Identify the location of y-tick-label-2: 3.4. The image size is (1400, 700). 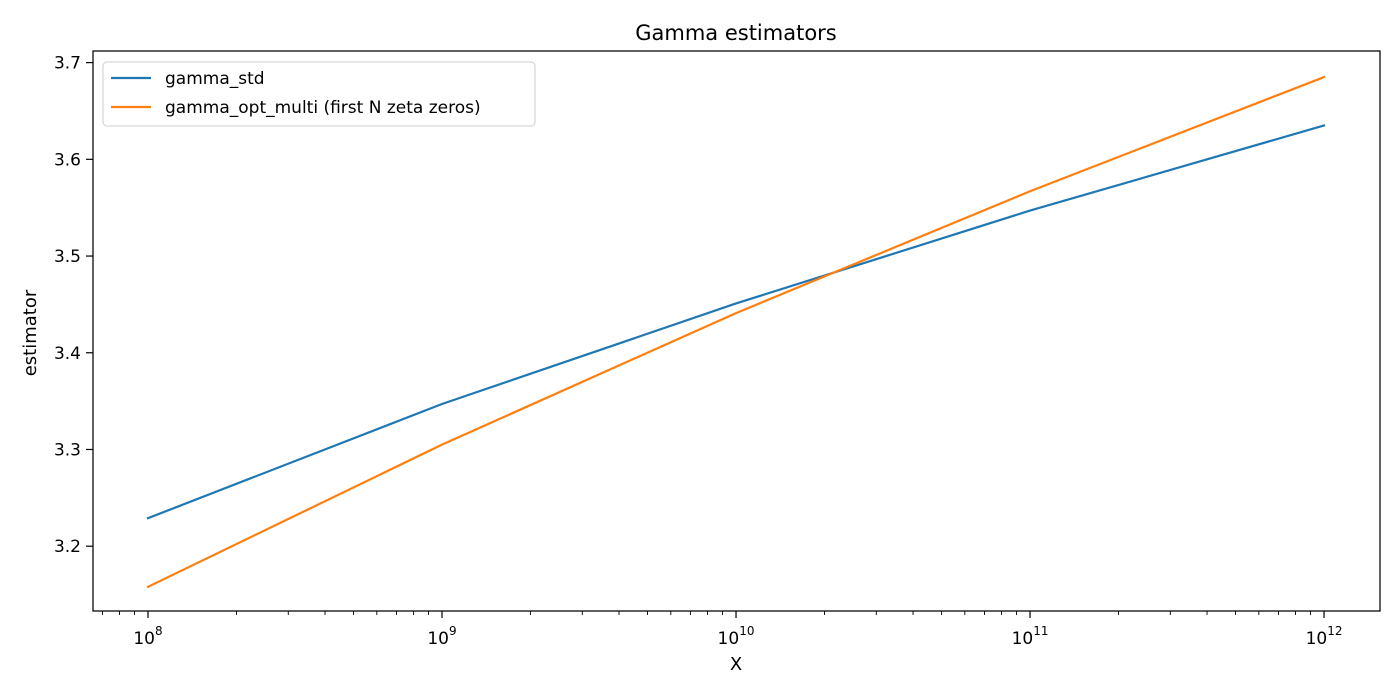
(67, 354).